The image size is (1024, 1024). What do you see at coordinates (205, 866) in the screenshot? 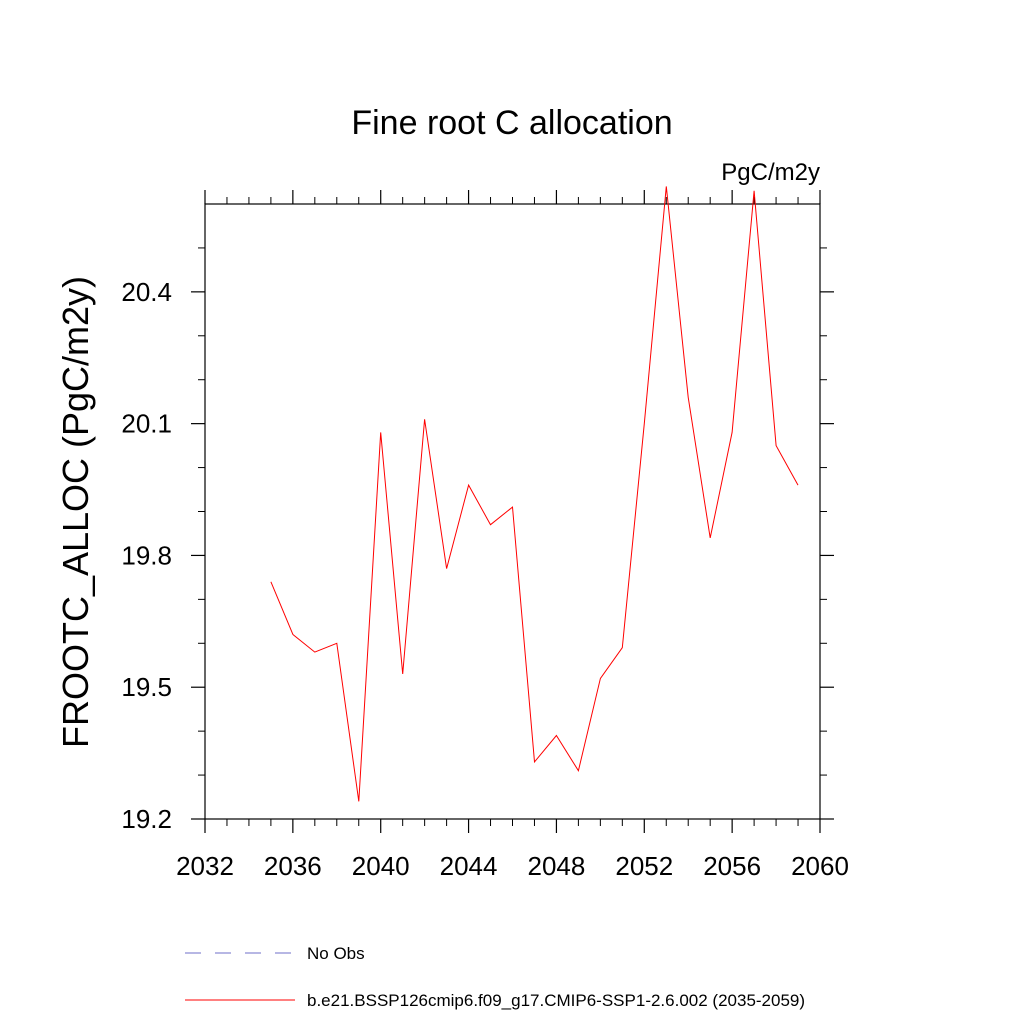
I see `x-tick-label: 2032` at bounding box center [205, 866].